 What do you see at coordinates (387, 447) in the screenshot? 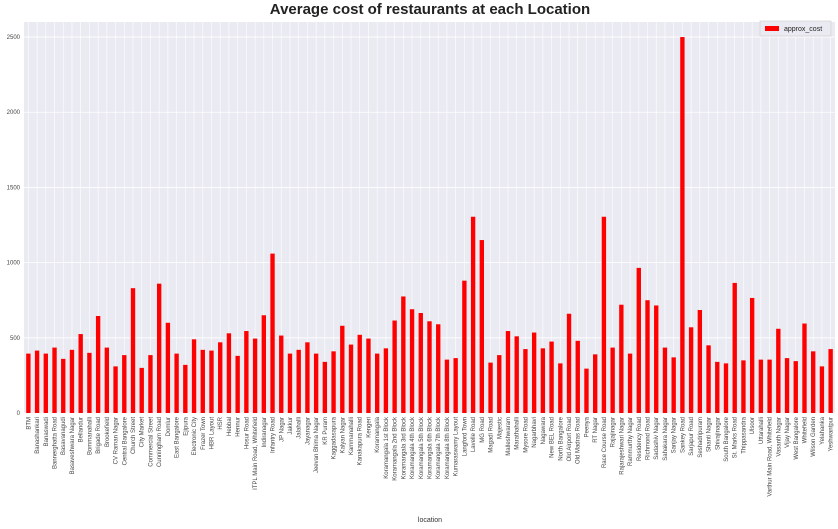
I see `x-tick-label: Koramangala 1st Block` at bounding box center [387, 447].